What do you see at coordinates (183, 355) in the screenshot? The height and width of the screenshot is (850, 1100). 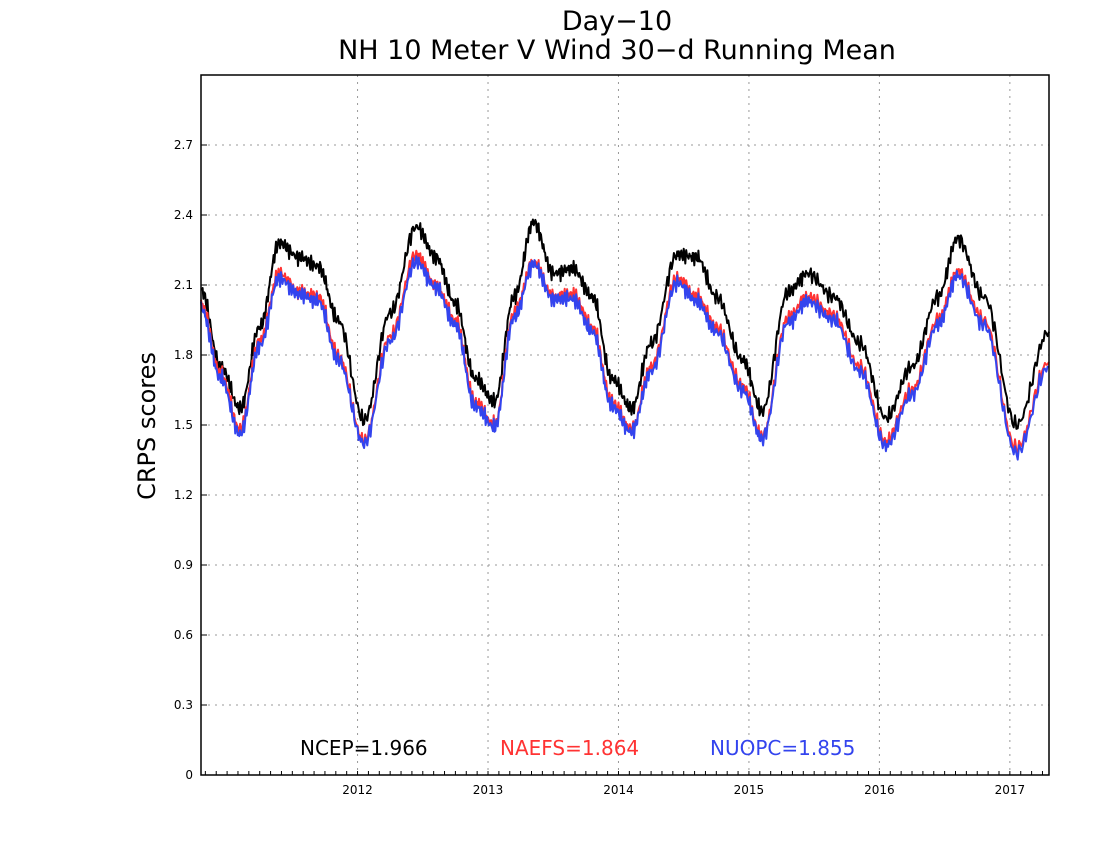 I see `y-tick-label: 1.8` at bounding box center [183, 355].